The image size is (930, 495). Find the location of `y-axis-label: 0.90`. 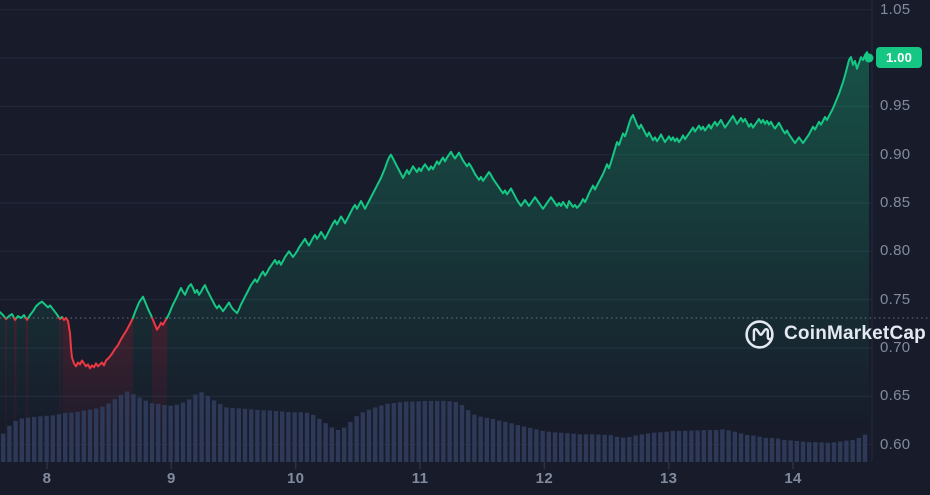

y-axis-label: 0.90 is located at coordinates (895, 154).